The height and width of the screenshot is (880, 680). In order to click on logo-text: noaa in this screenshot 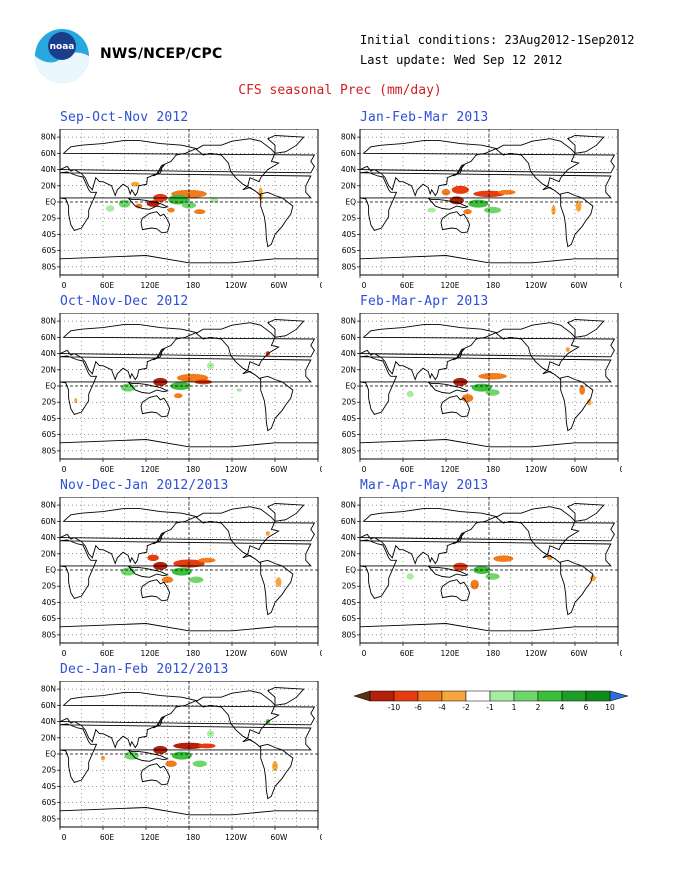, I will do `click(62, 47)`.